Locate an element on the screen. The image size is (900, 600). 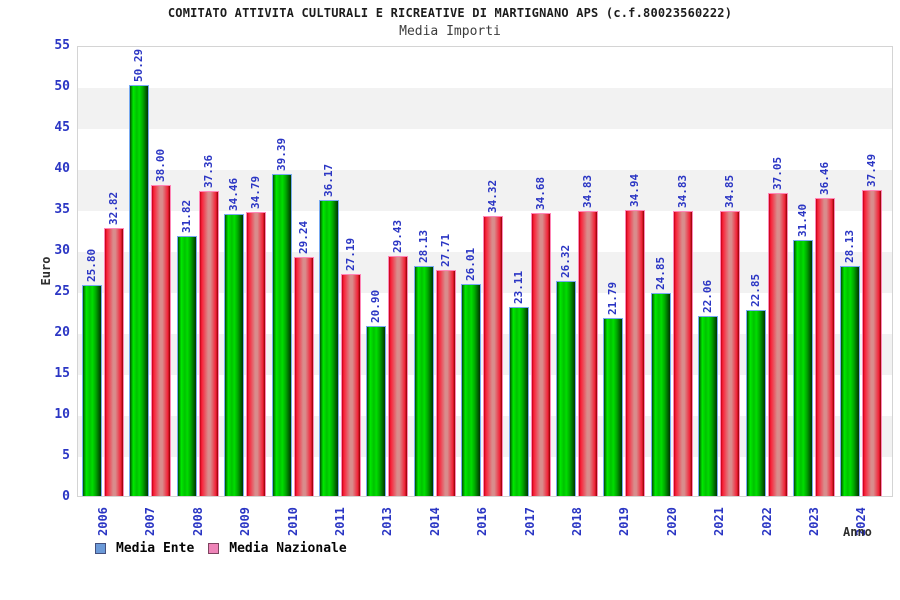
bar-media-ente-2010 is located at coordinates (281, 335).